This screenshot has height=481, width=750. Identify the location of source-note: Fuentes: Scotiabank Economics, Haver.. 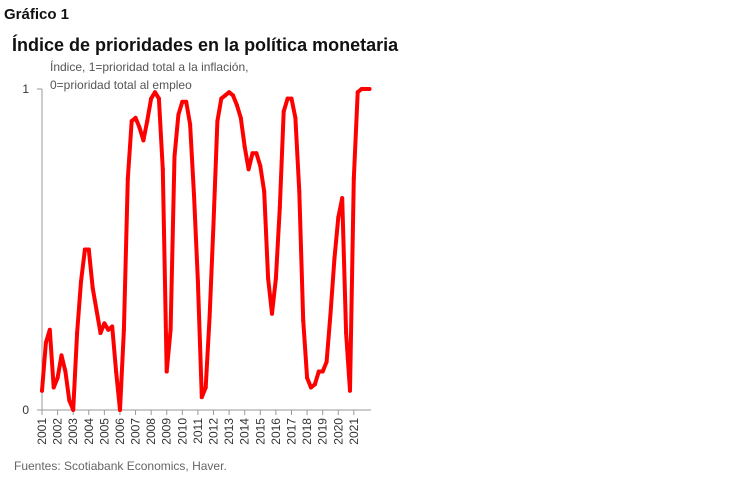
(120, 466).